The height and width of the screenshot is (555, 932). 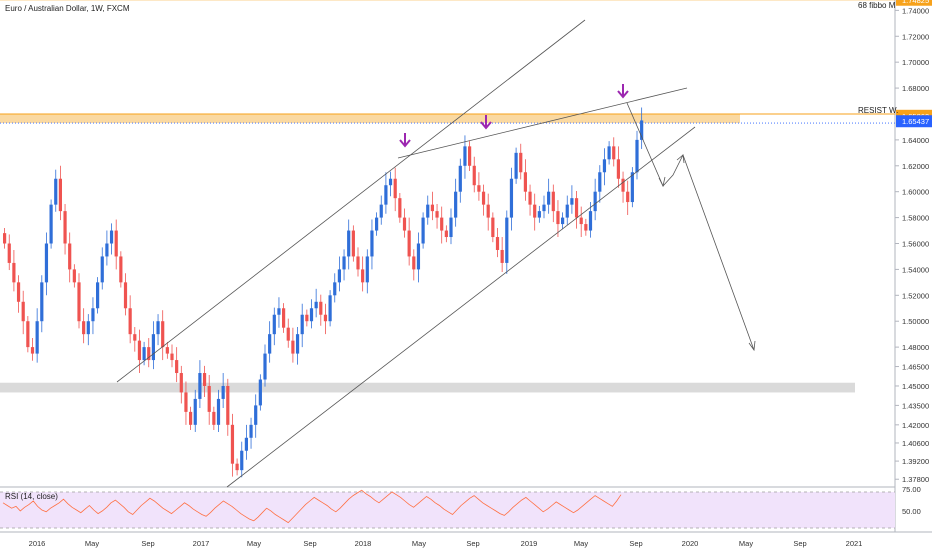 What do you see at coordinates (690, 226) in the screenshot?
I see `projection-path` at bounding box center [690, 226].